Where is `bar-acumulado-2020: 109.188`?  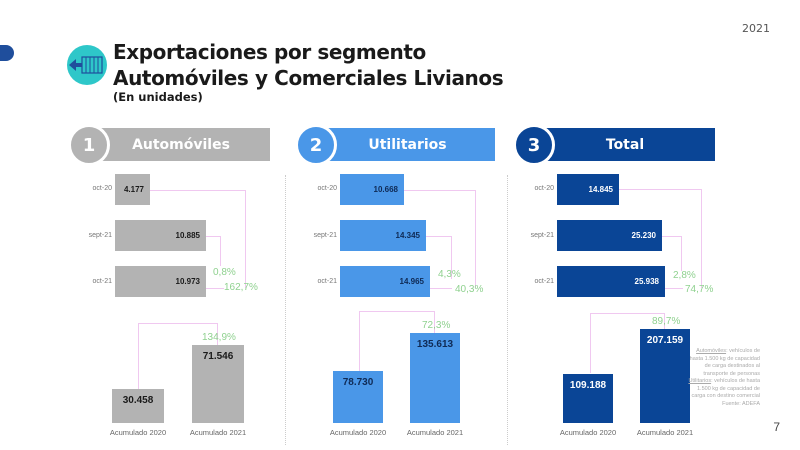
bar-acumulado-2020: 109.188 is located at coordinates (588, 398).